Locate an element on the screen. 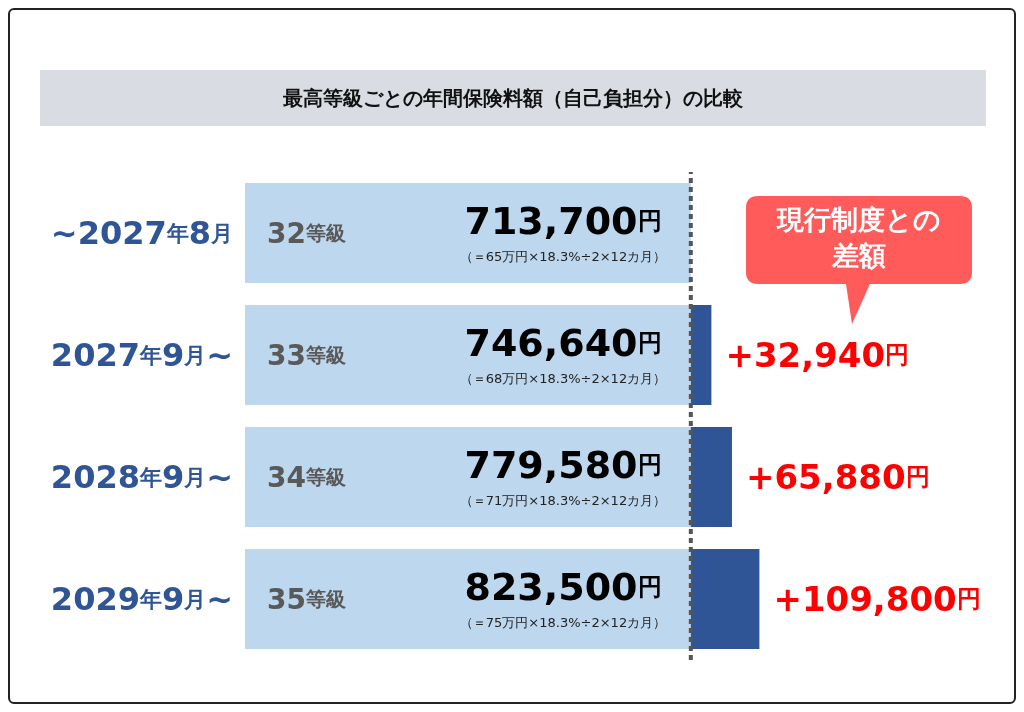  total-label: 779,580円 is located at coordinates (563, 464).